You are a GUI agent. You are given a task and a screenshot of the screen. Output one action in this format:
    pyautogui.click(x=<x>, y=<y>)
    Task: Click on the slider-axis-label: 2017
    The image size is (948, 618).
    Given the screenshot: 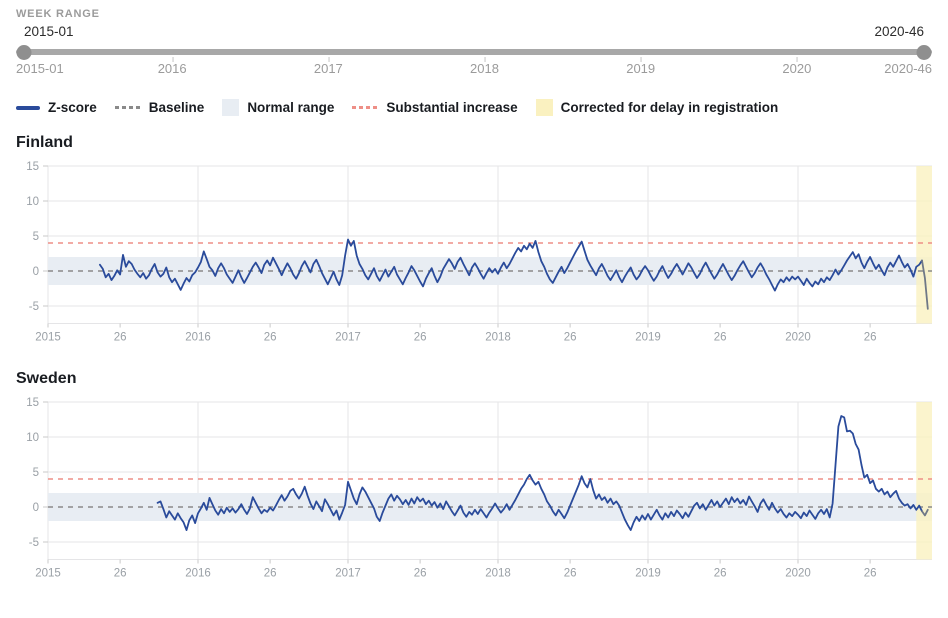 What is the action you would take?
    pyautogui.click(x=328, y=66)
    